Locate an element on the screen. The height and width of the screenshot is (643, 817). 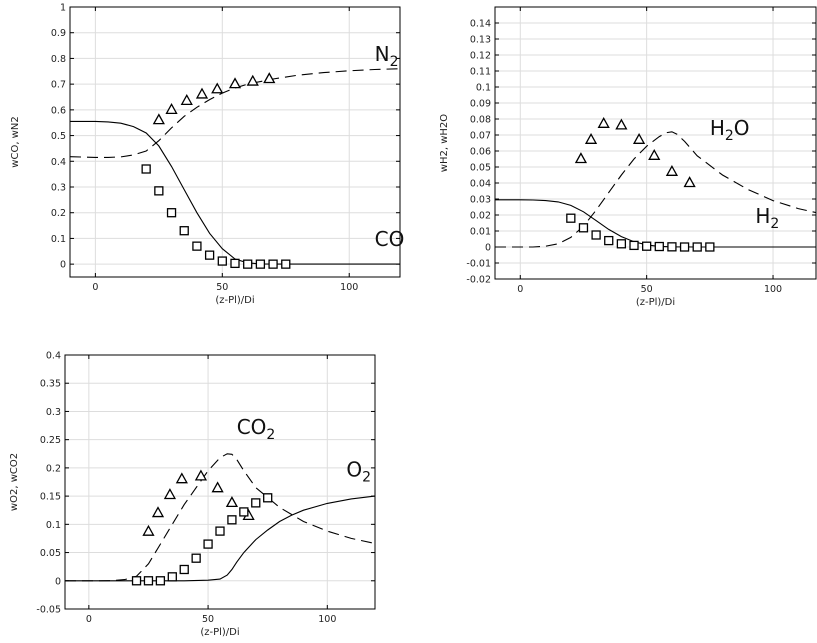
y-tick-label: 1 is located at coordinates (63, 8).